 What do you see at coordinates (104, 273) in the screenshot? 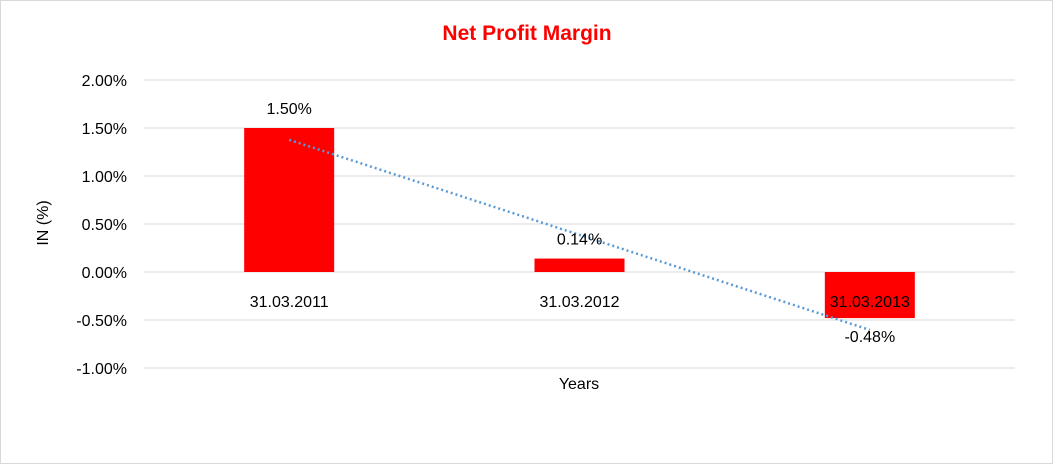
I see `y-tick-label: 0.00%` at bounding box center [104, 273].